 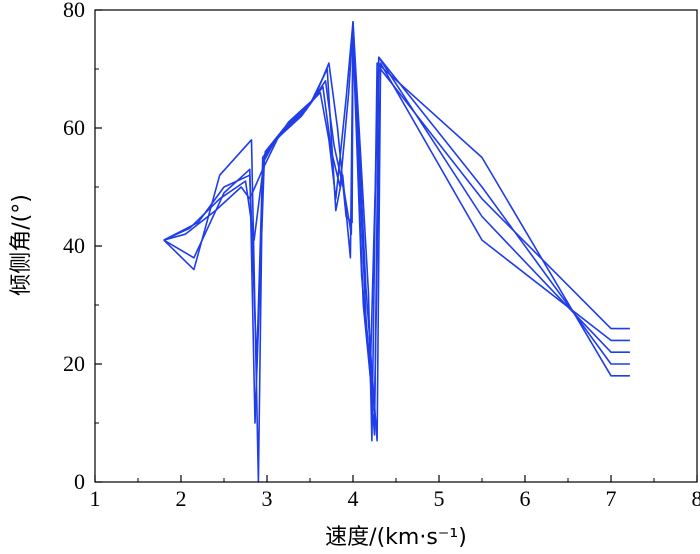 I want to click on x-tick-label: 5, so click(x=439, y=498).